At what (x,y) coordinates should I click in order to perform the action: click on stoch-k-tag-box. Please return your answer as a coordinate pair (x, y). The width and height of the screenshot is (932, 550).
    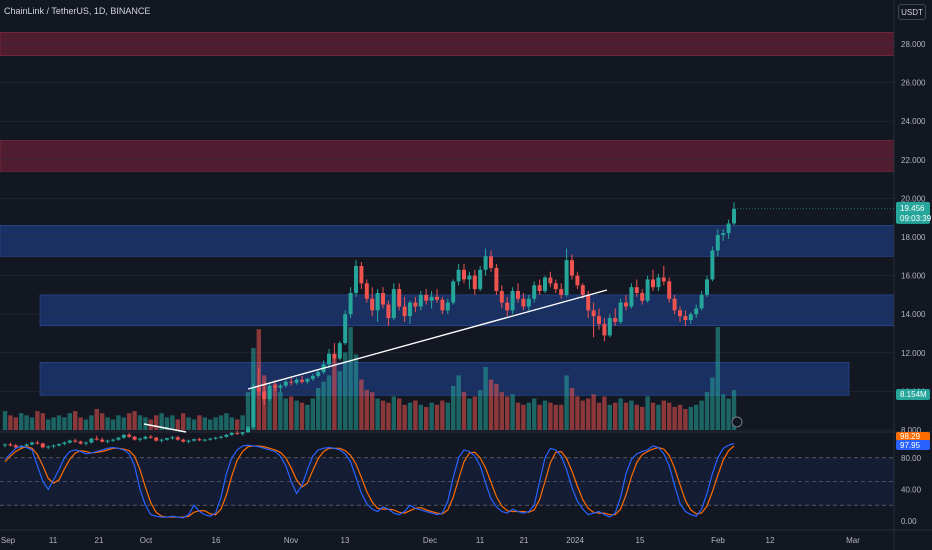
    Looking at the image, I should click on (913, 445).